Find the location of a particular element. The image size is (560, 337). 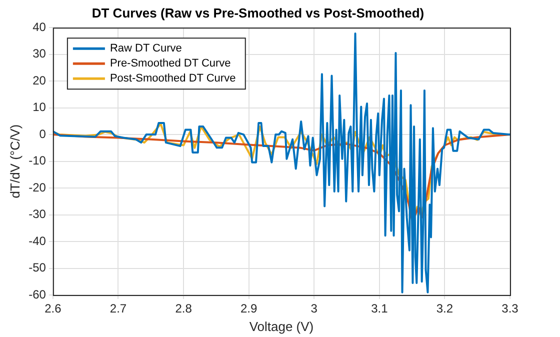

y-tick-label: 30 is located at coordinates (39, 53).